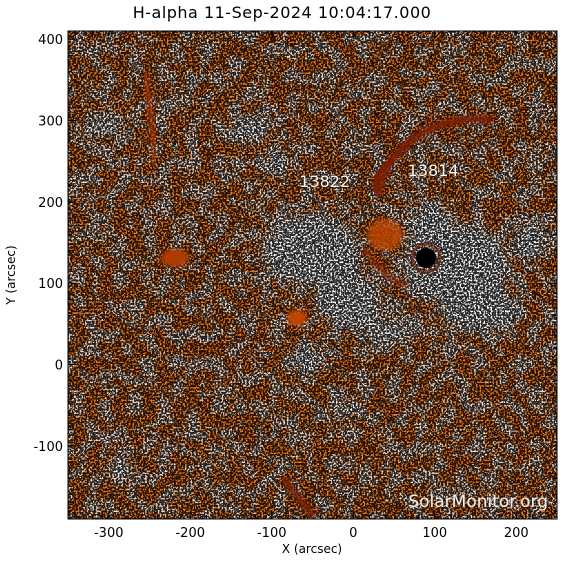  Describe the element at coordinates (272, 533) in the screenshot. I see `x-tick-label: -100` at that location.